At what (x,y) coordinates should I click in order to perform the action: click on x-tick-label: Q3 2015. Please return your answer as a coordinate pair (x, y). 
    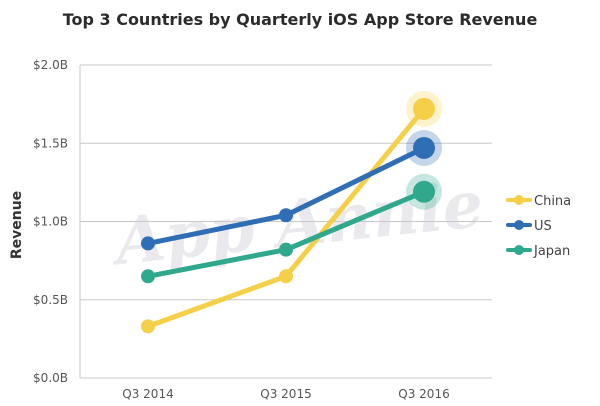
    Looking at the image, I should click on (285, 394).